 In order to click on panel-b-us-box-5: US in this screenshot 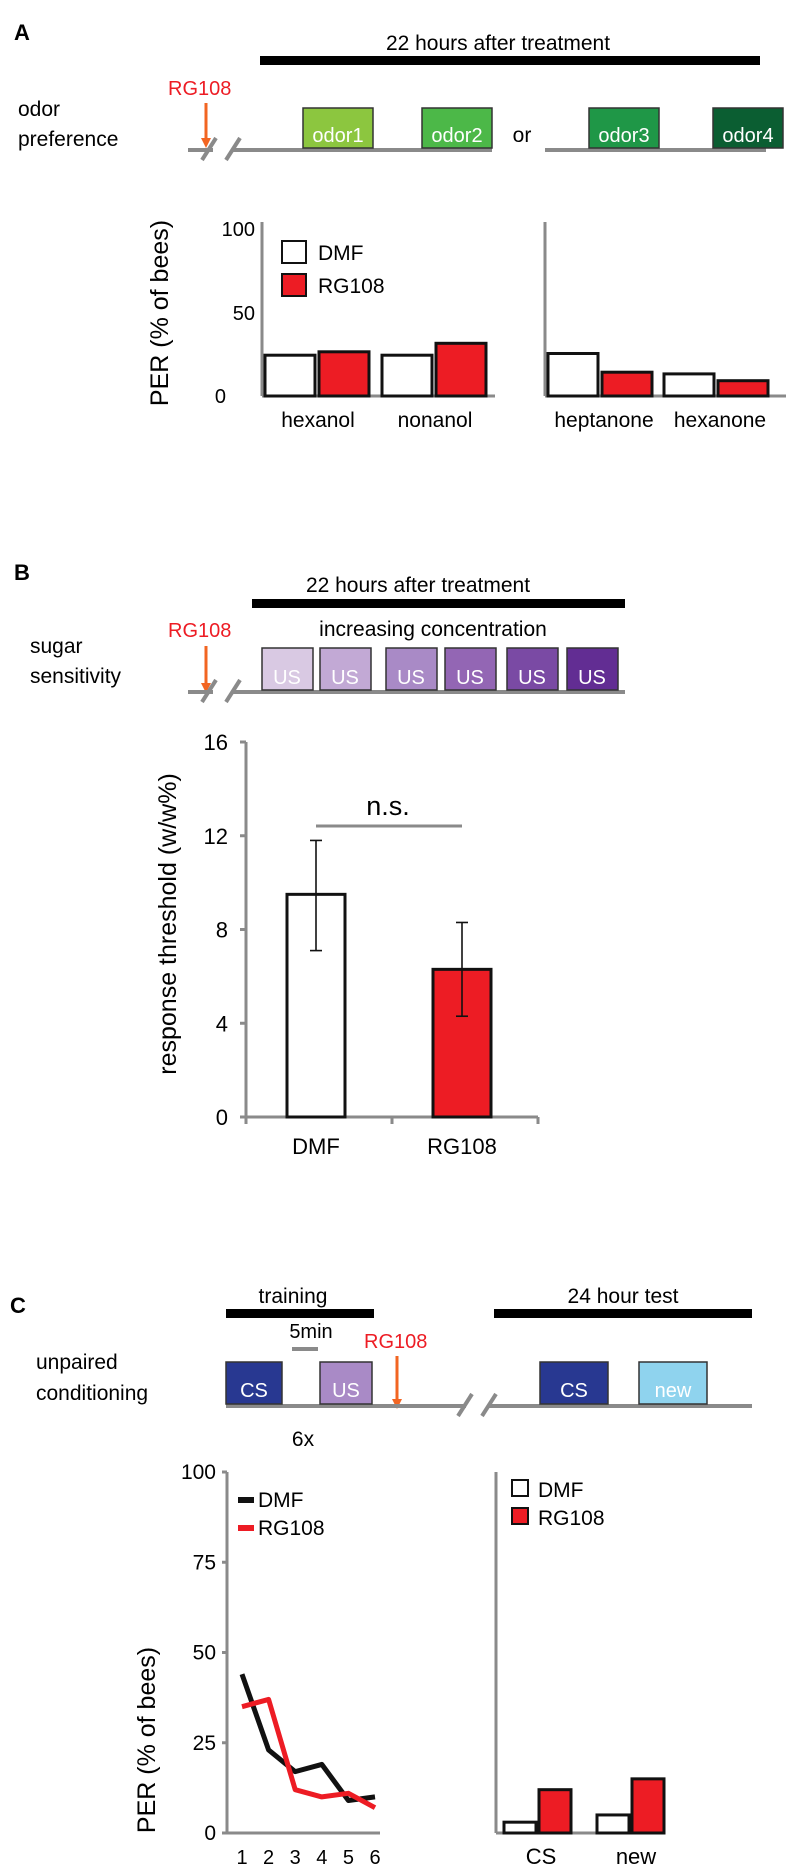, I will do `click(532, 669)`.